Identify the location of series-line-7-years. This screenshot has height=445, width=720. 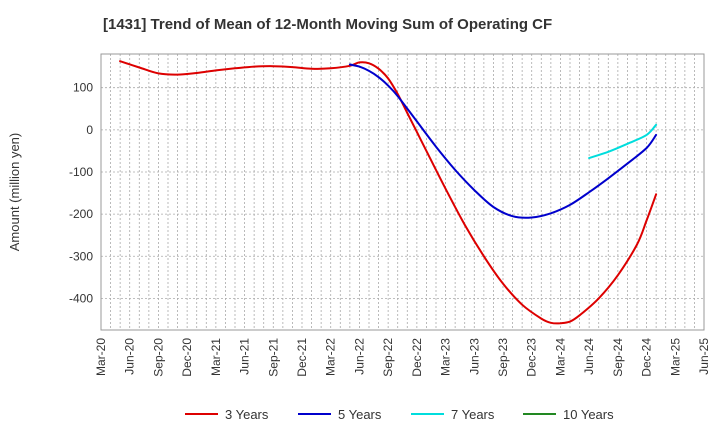
(623, 141).